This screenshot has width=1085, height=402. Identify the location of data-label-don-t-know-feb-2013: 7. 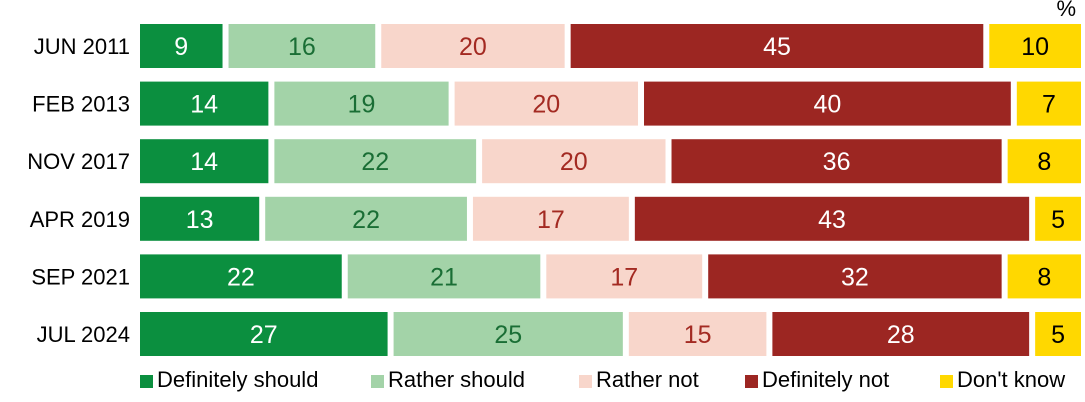
(1049, 105).